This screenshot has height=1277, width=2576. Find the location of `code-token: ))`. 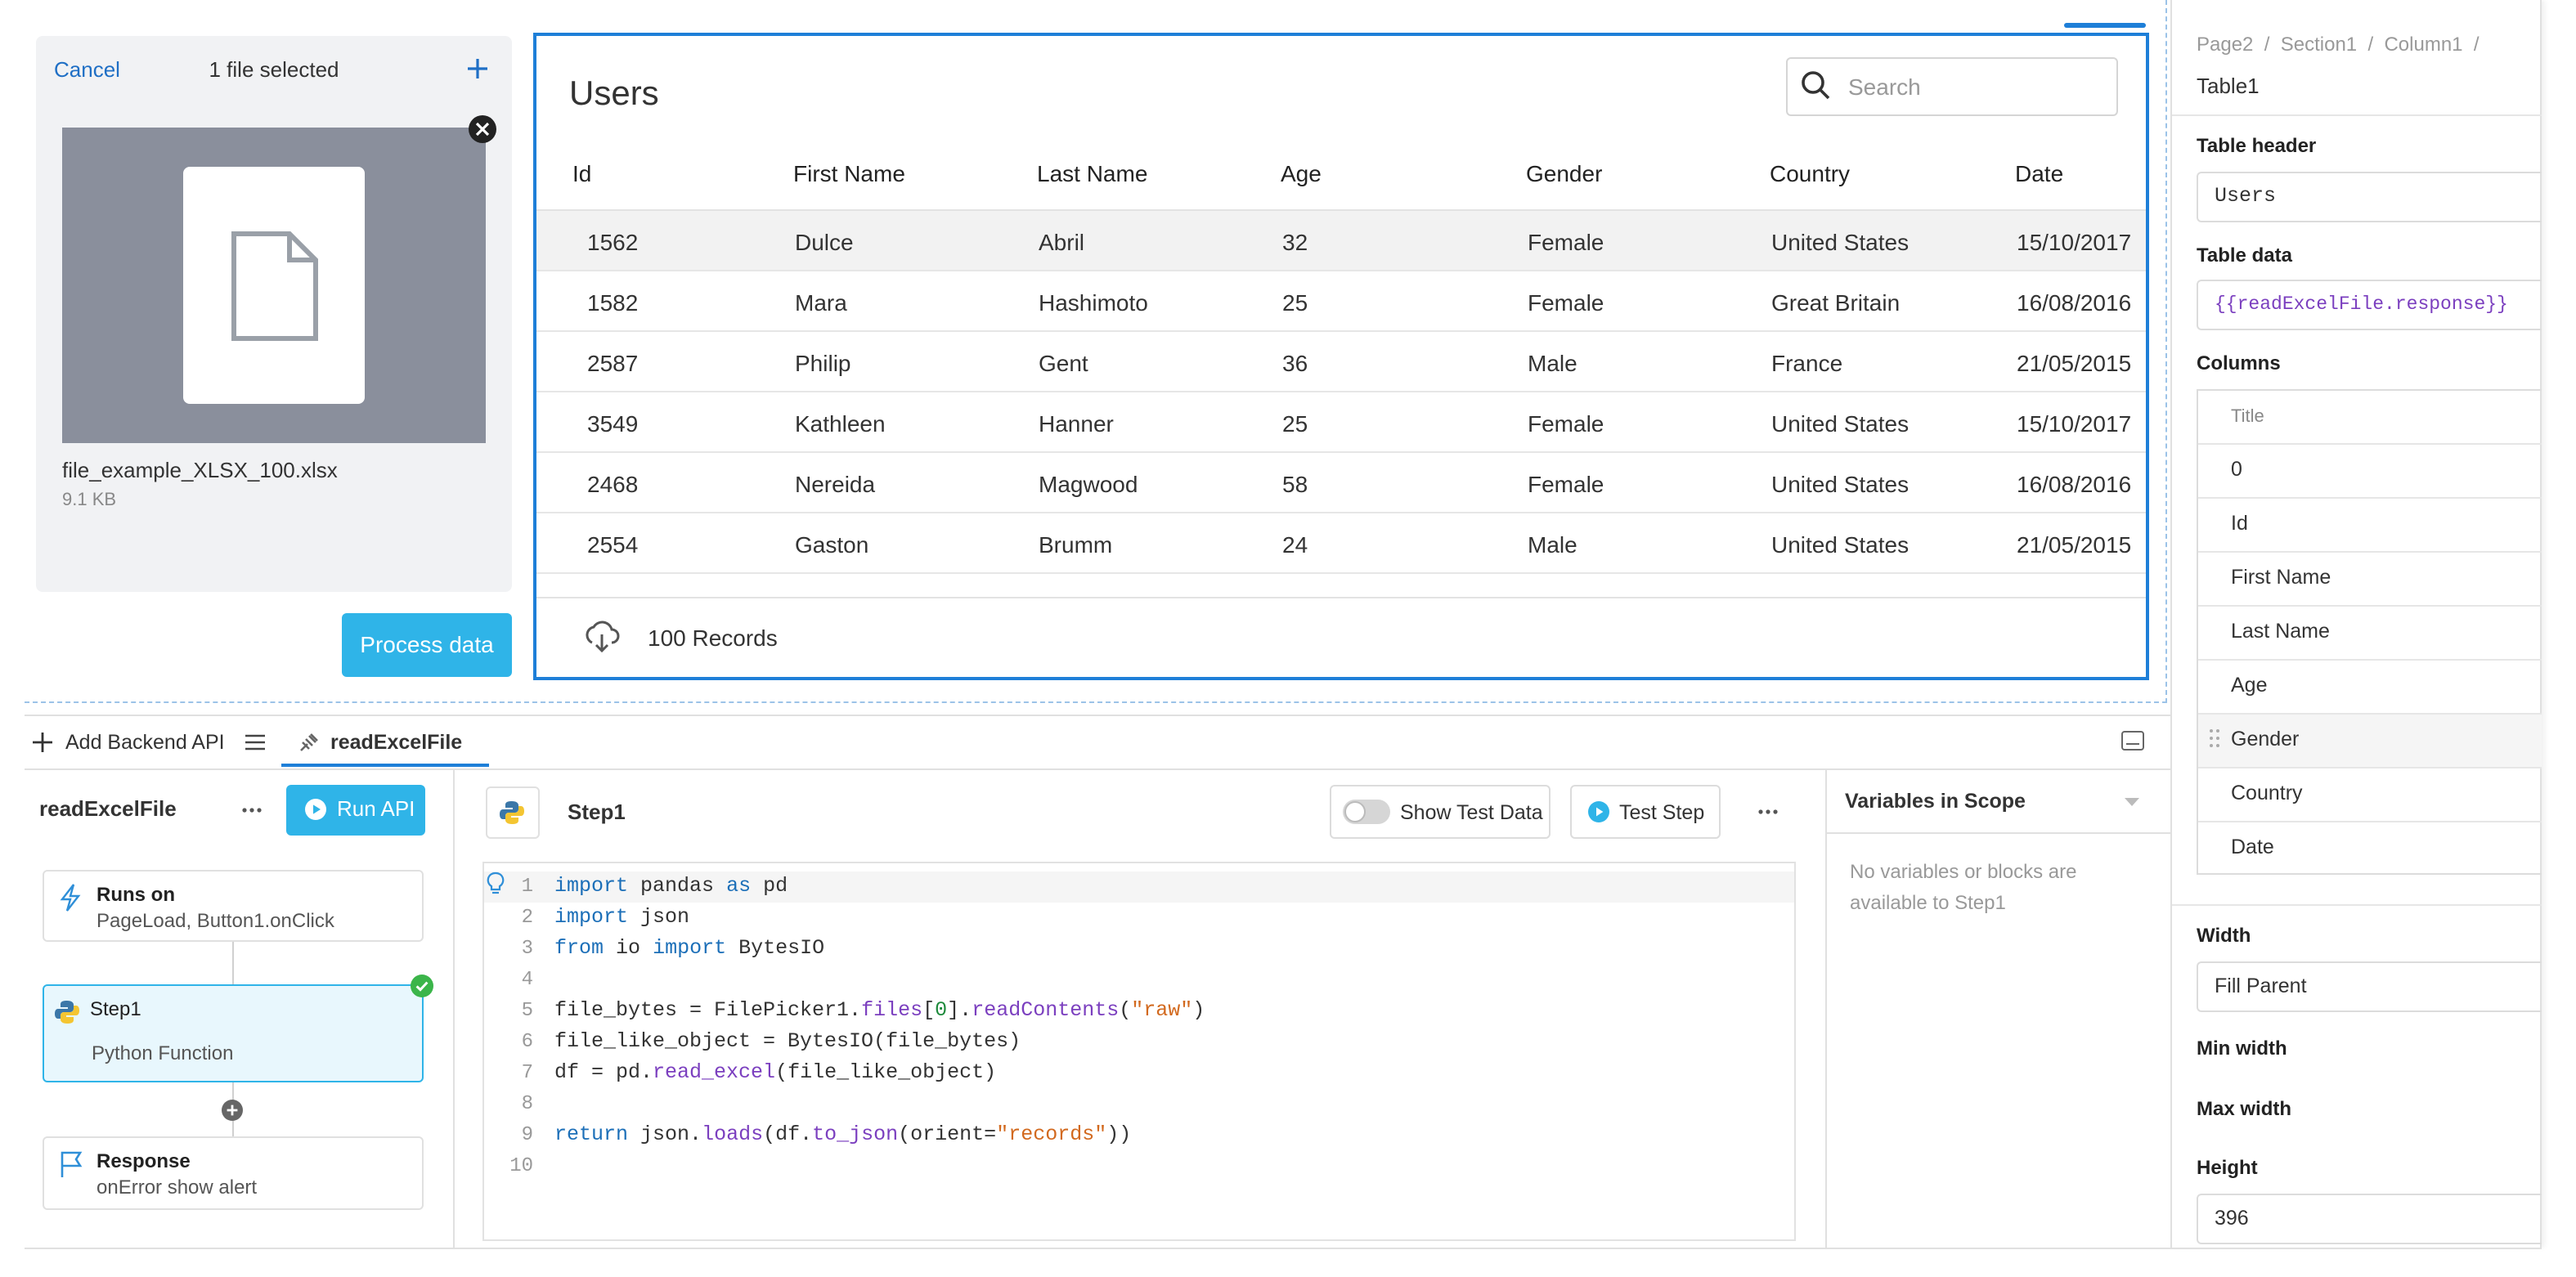

code-token: )) is located at coordinates (1119, 1134).